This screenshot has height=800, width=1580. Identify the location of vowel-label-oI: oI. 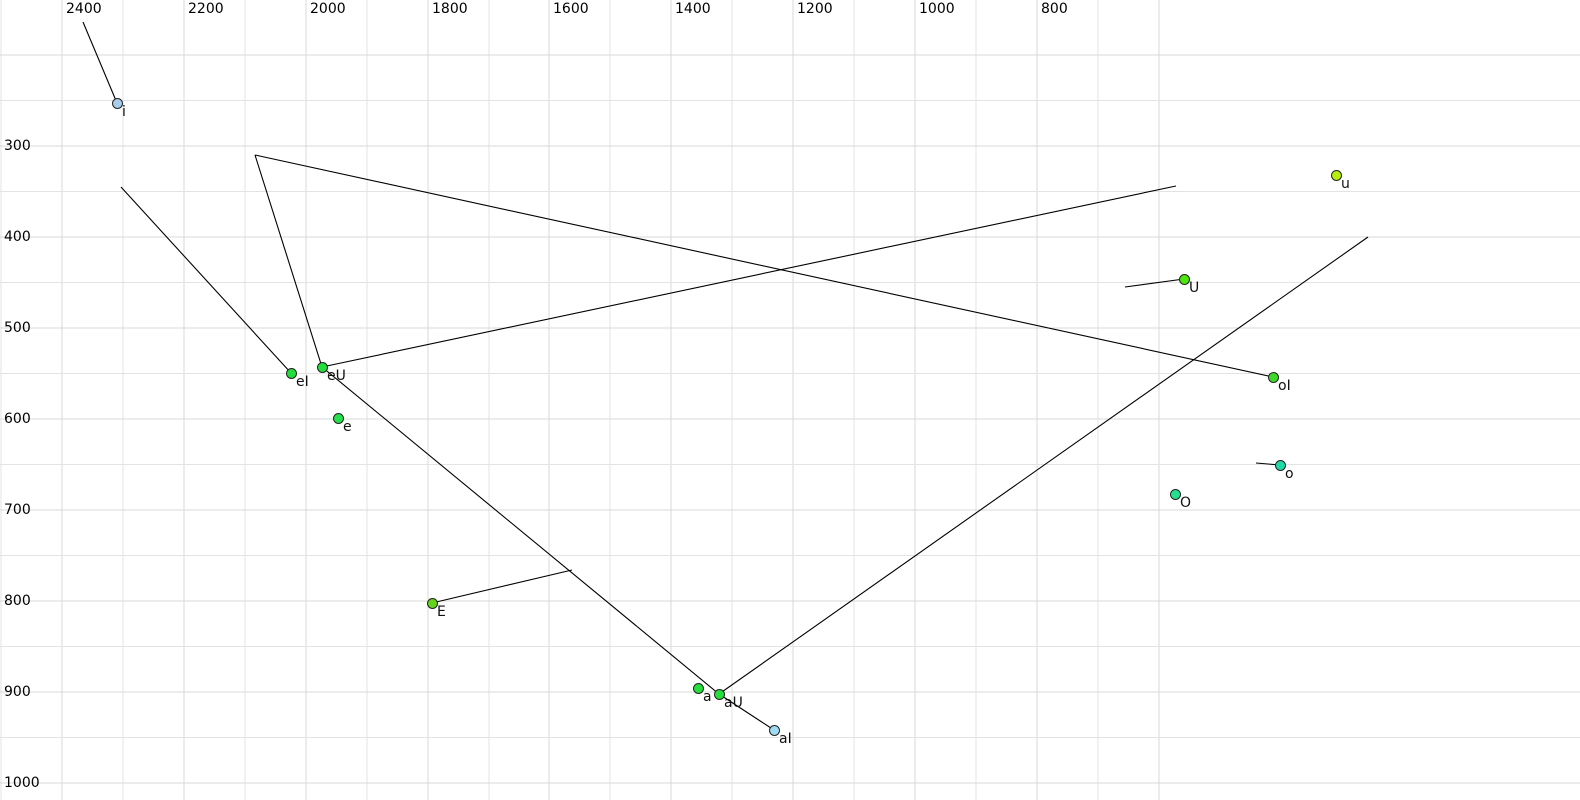
(1284, 386).